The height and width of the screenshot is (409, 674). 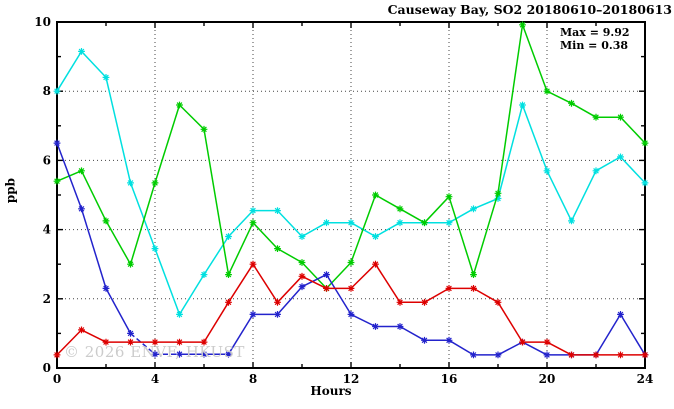 I want to click on svg-text: 6, so click(x=47, y=160).